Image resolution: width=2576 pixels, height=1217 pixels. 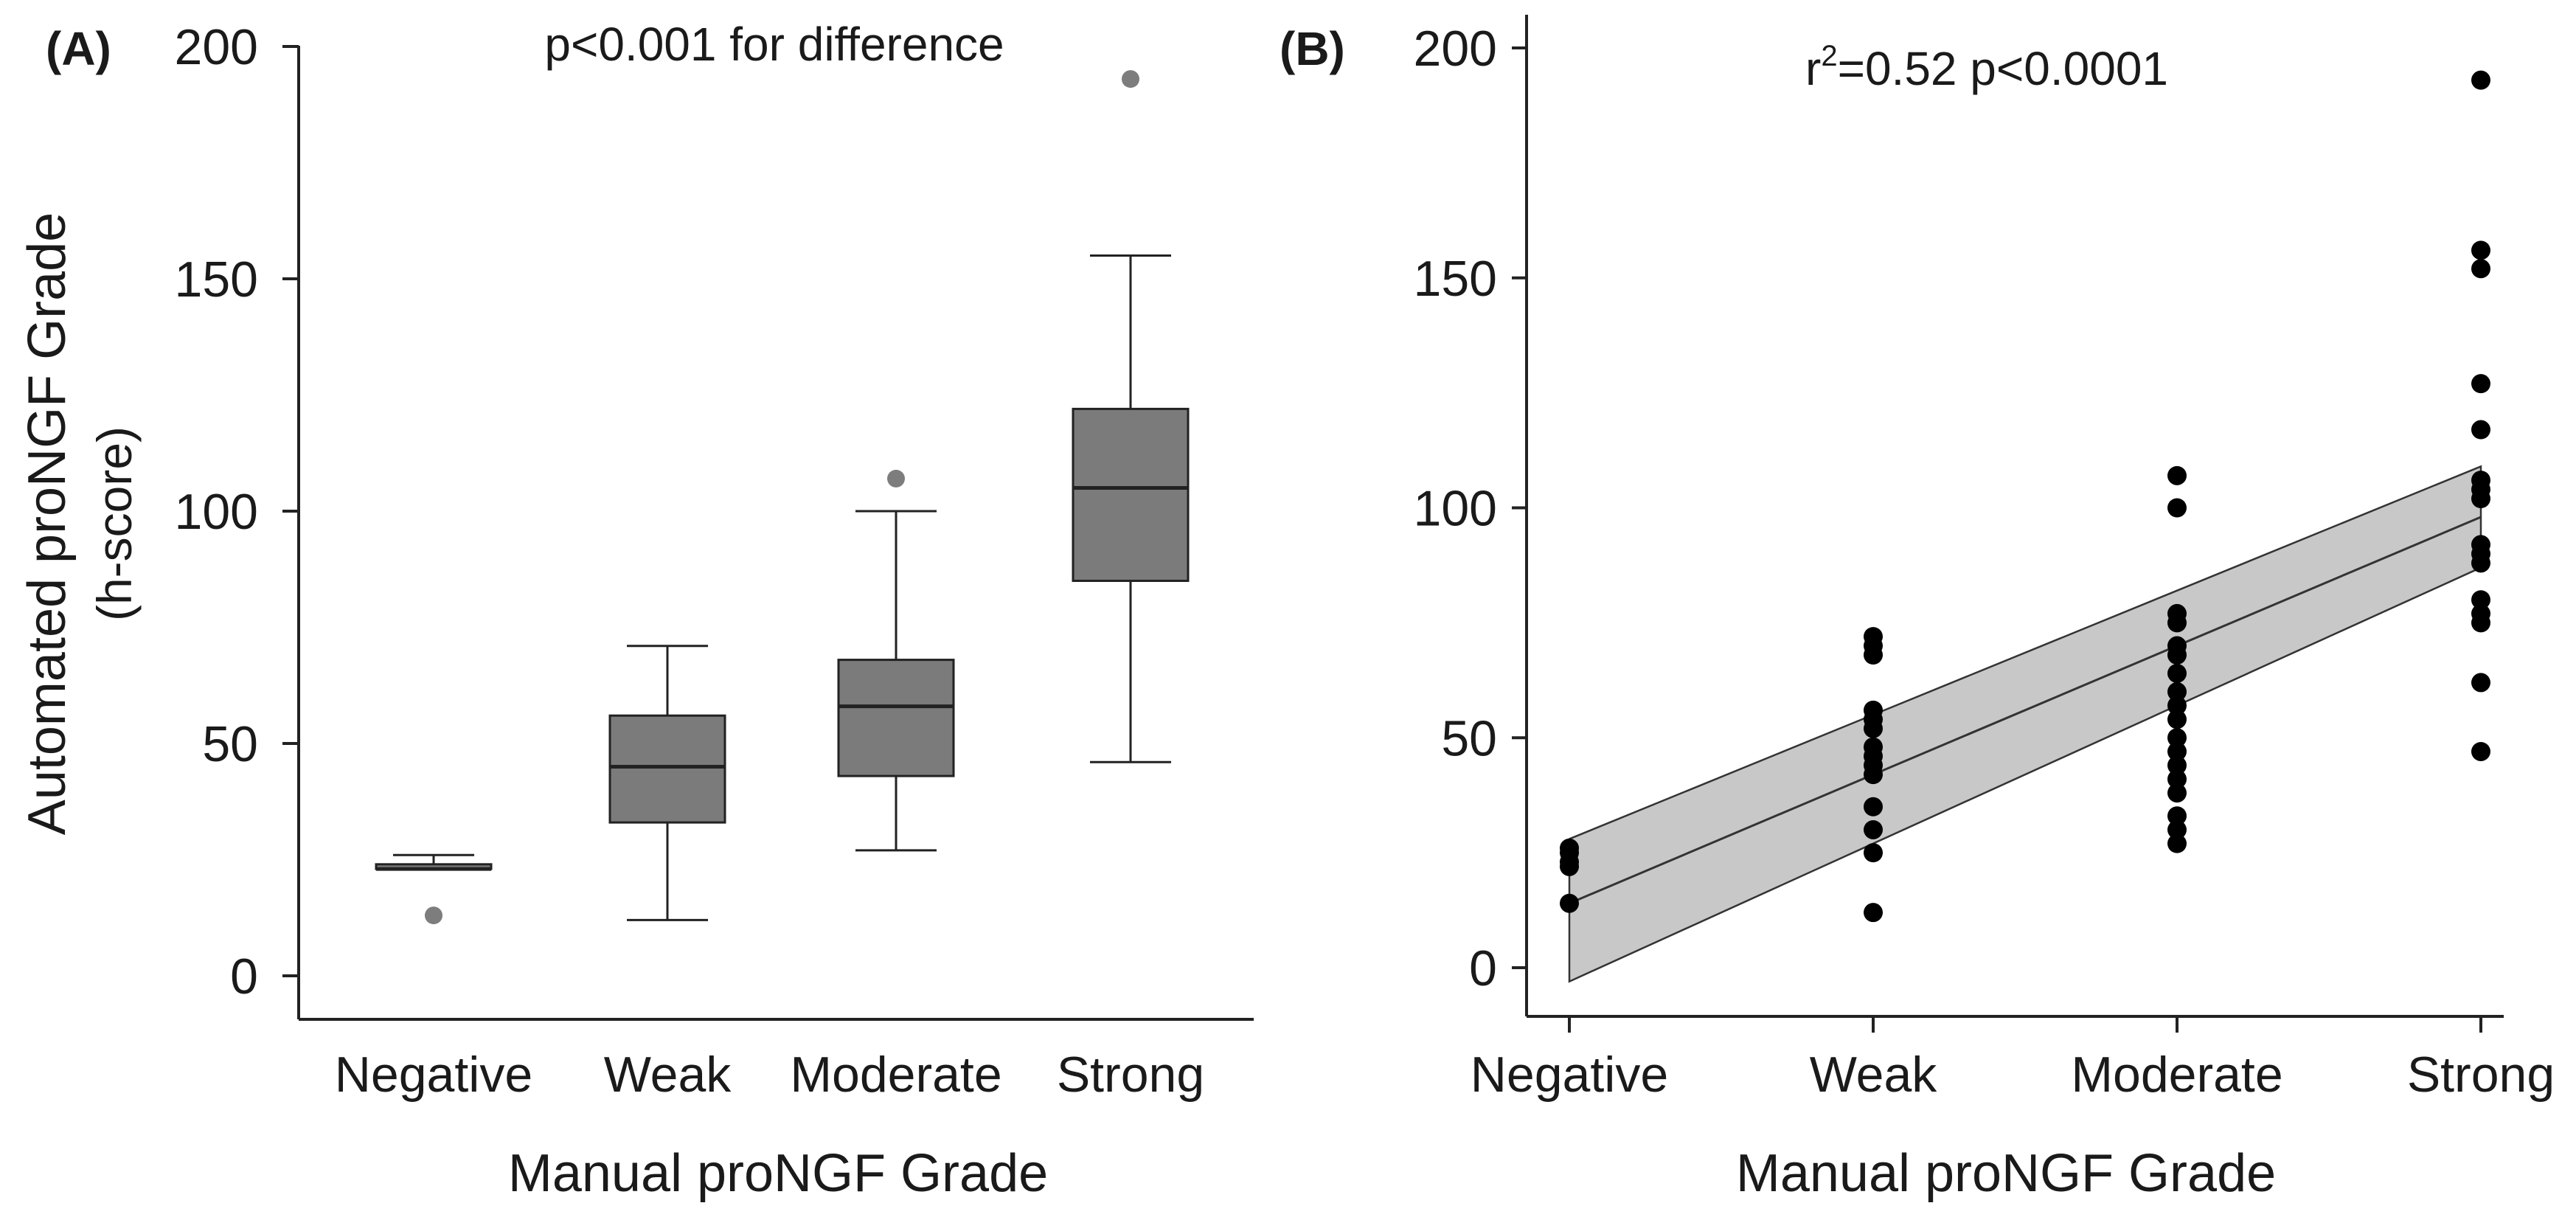 I want to click on panel-b-x-ticks: Negative Weak Moderate Strong, so click(x=2013, y=1059).